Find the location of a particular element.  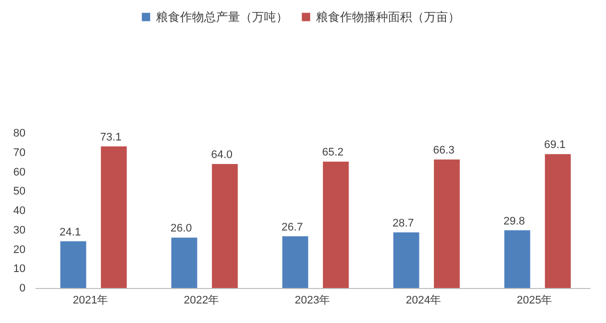

data-label: 69.1 is located at coordinates (555, 145).